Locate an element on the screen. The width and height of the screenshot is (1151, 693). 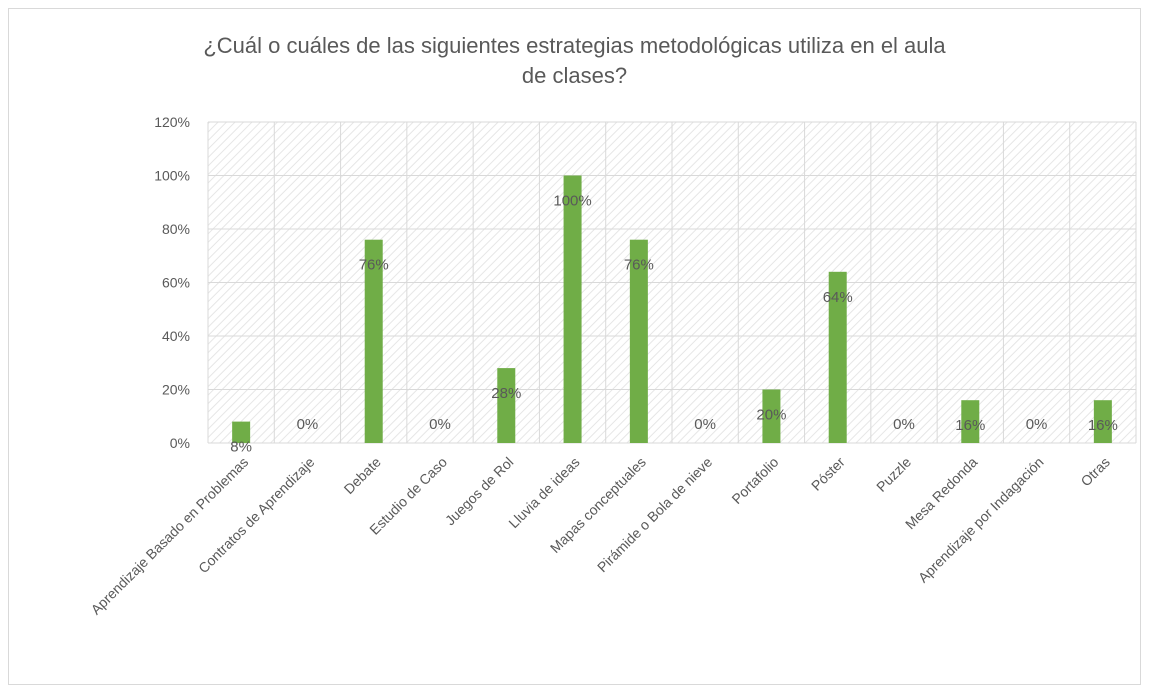
data-label: 20% is located at coordinates (771, 415).